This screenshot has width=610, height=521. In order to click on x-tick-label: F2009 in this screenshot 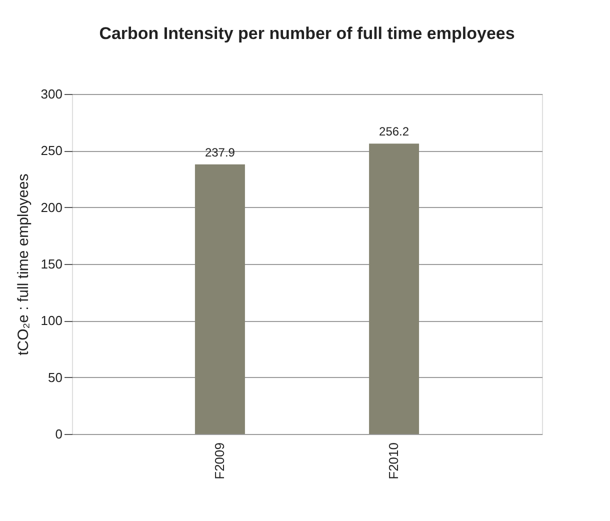, I will do `click(219, 461)`.